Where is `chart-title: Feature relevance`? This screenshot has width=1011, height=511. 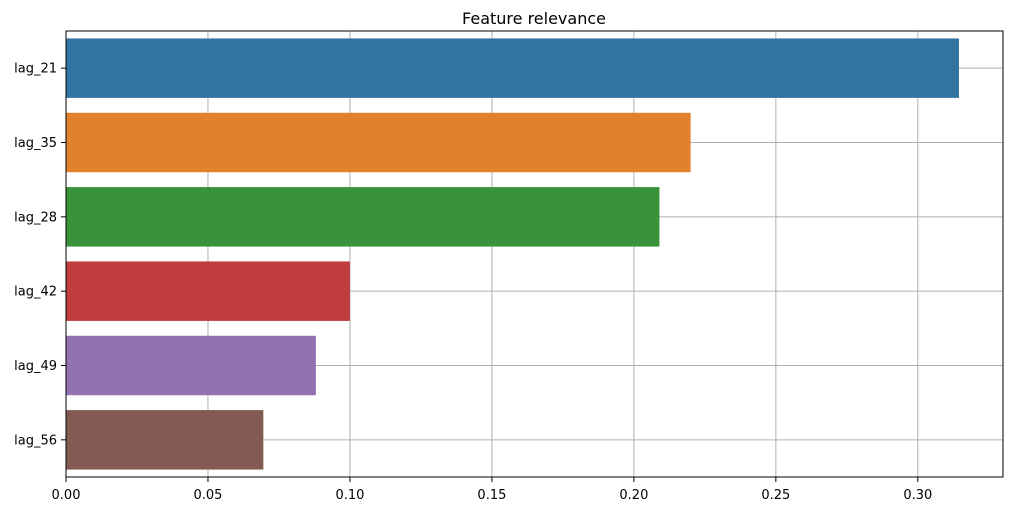
chart-title: Feature relevance is located at coordinates (534, 18).